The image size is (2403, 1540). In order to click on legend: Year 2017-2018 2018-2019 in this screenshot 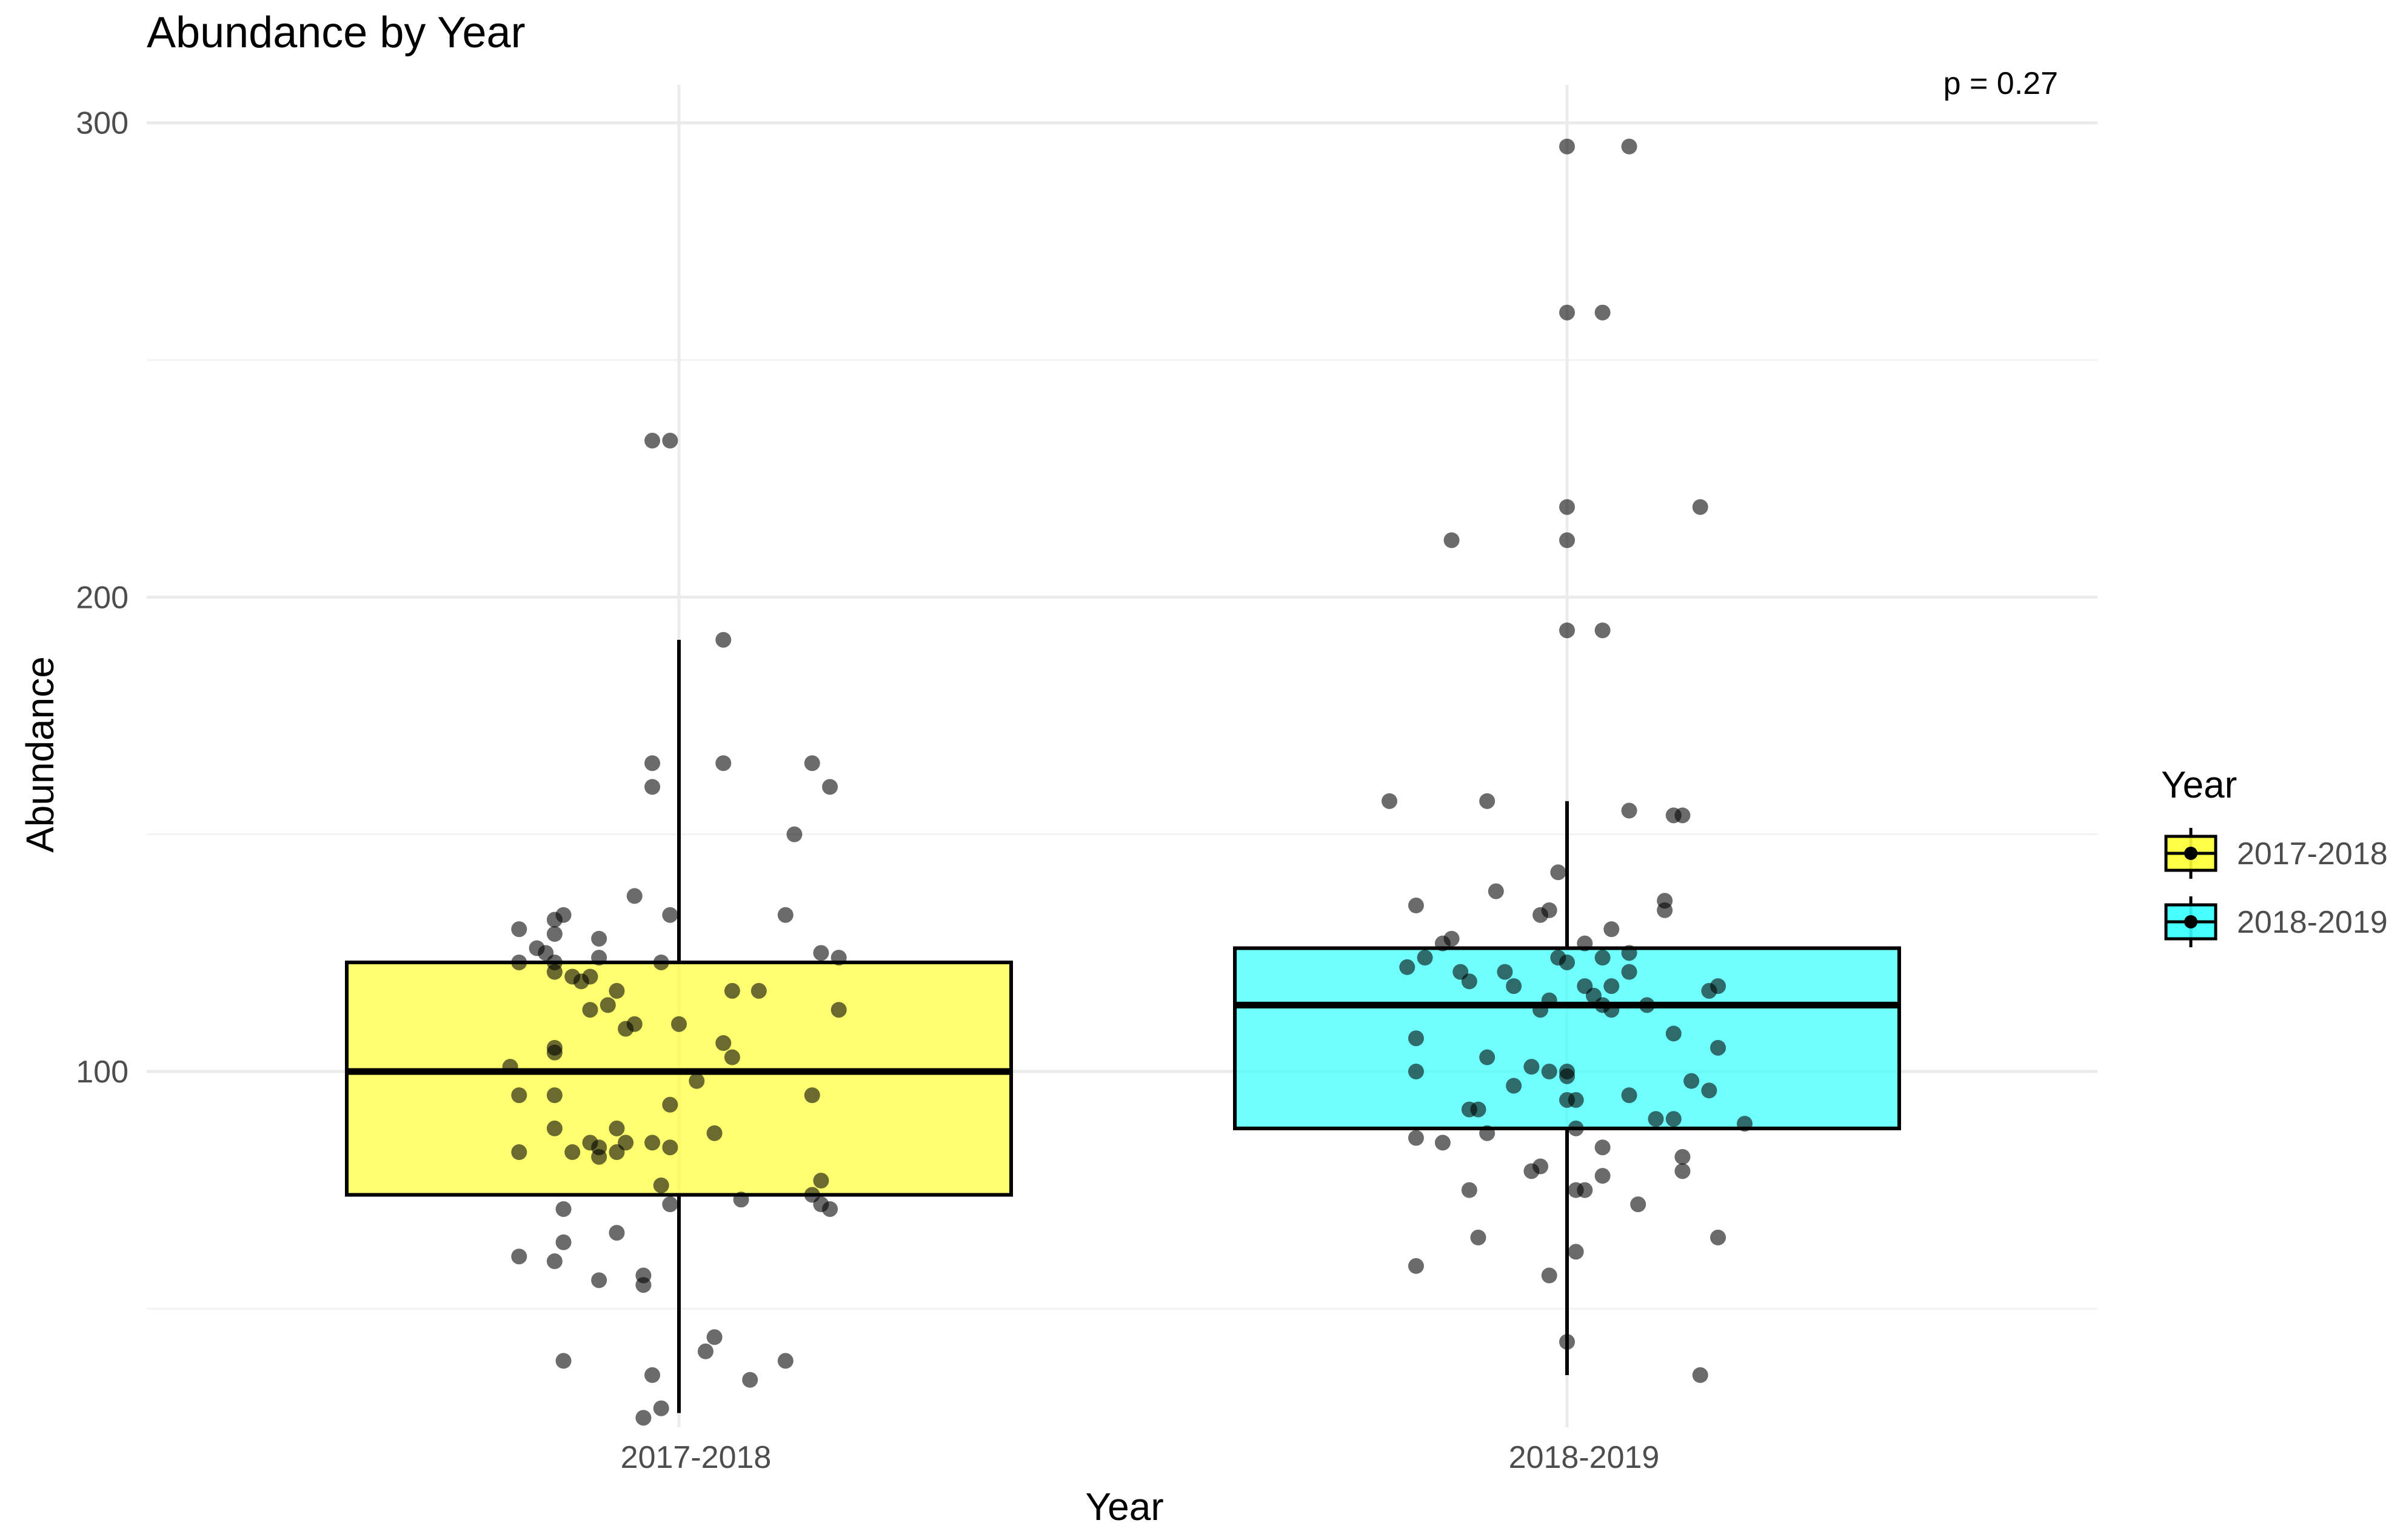, I will do `click(2274, 855)`.